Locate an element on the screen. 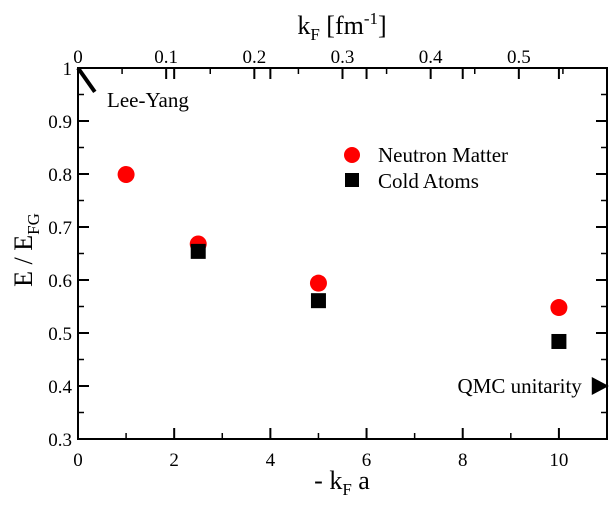 This screenshot has height=505, width=609. lee-yang-line is located at coordinates (86, 80).